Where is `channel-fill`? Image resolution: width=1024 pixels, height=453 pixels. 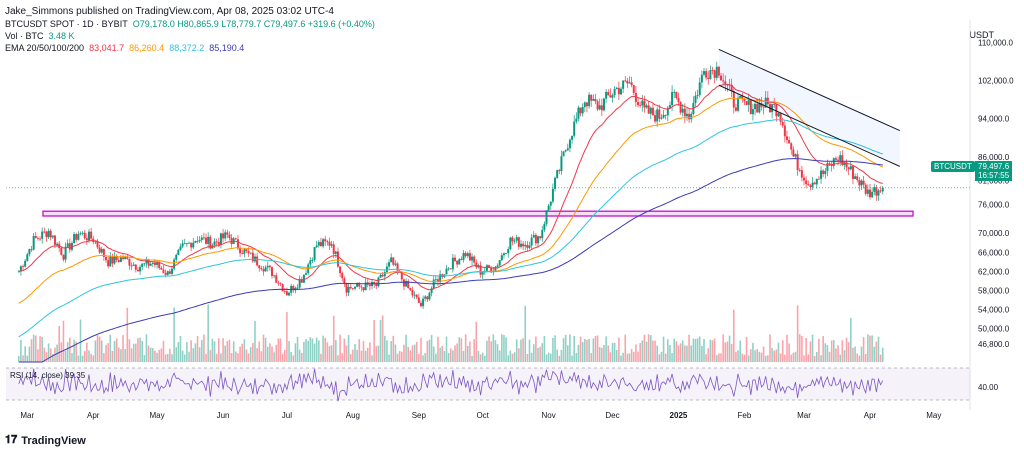 channel-fill is located at coordinates (809, 108).